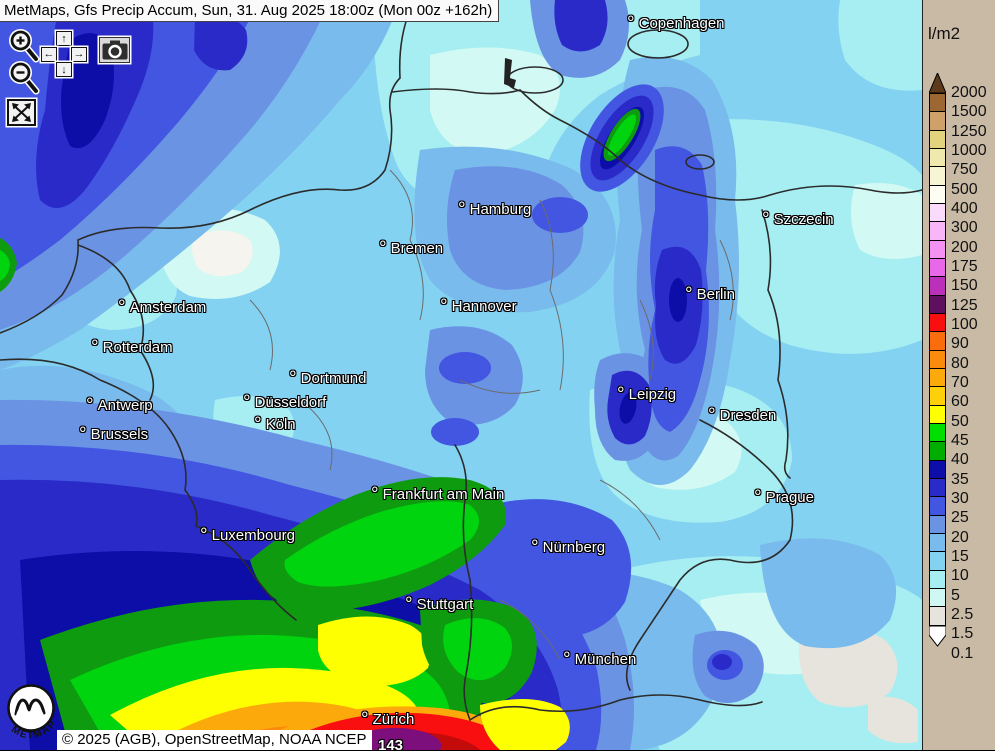 The height and width of the screenshot is (751, 995). What do you see at coordinates (964, 286) in the screenshot?
I see `legend-value: 150` at bounding box center [964, 286].